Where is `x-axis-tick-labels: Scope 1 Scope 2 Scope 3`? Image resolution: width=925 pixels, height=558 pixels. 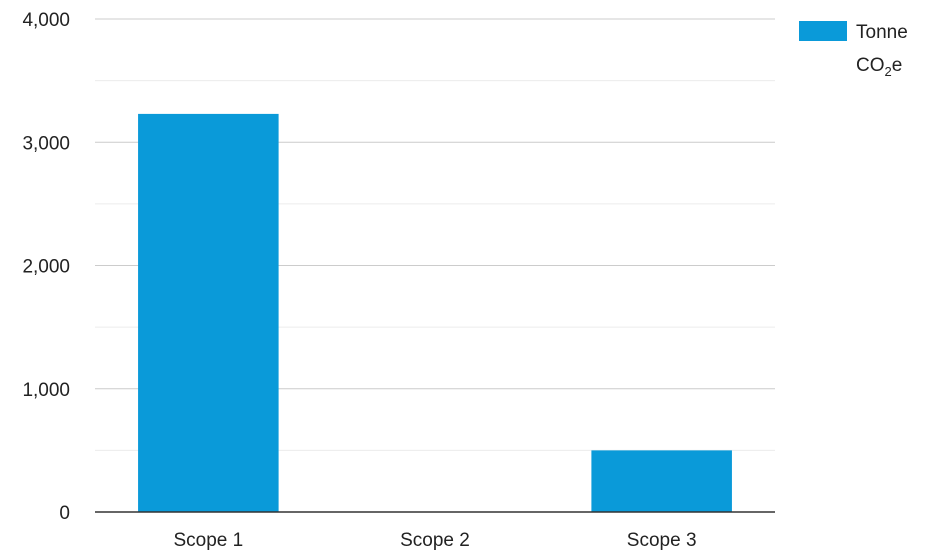
x-axis-tick-labels: Scope 1 Scope 2 Scope 3 is located at coordinates (434, 540).